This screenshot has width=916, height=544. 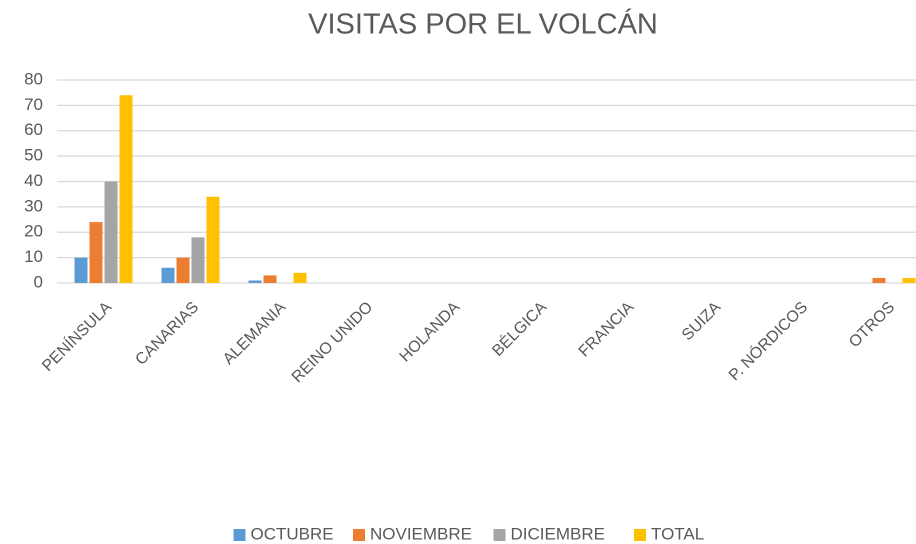 What do you see at coordinates (33, 205) in the screenshot?
I see `y-tick-label: 30` at bounding box center [33, 205].